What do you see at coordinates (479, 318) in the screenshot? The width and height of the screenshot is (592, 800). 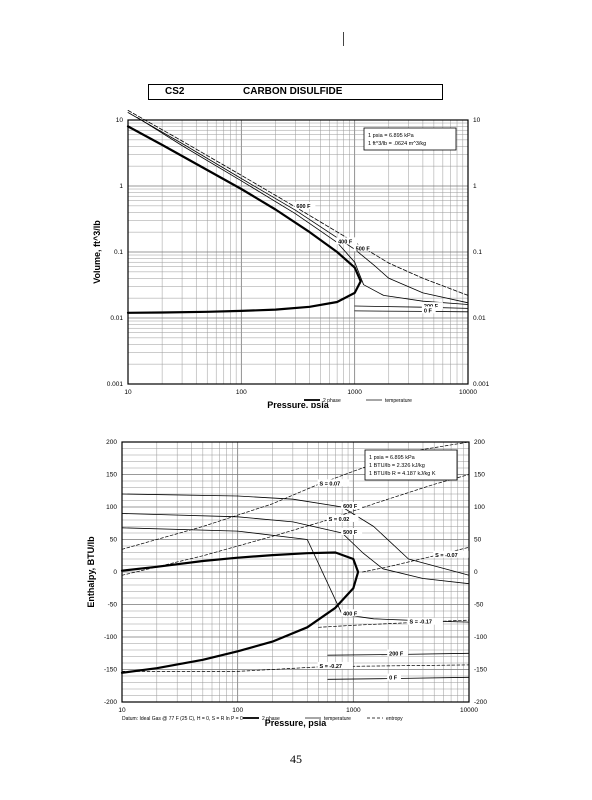 I see `y-tick-label-right: 0.01` at bounding box center [479, 318].